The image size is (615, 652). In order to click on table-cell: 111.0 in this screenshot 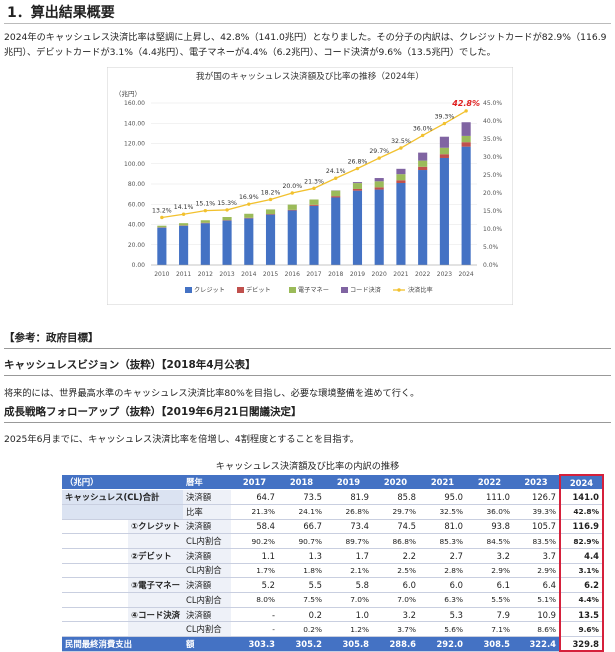, I will do `click(489, 497)`.